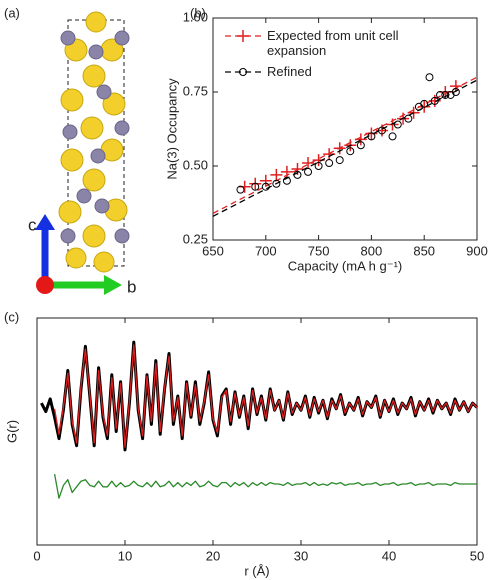  I want to click on y-tick-label: 0.25, so click(195, 238).